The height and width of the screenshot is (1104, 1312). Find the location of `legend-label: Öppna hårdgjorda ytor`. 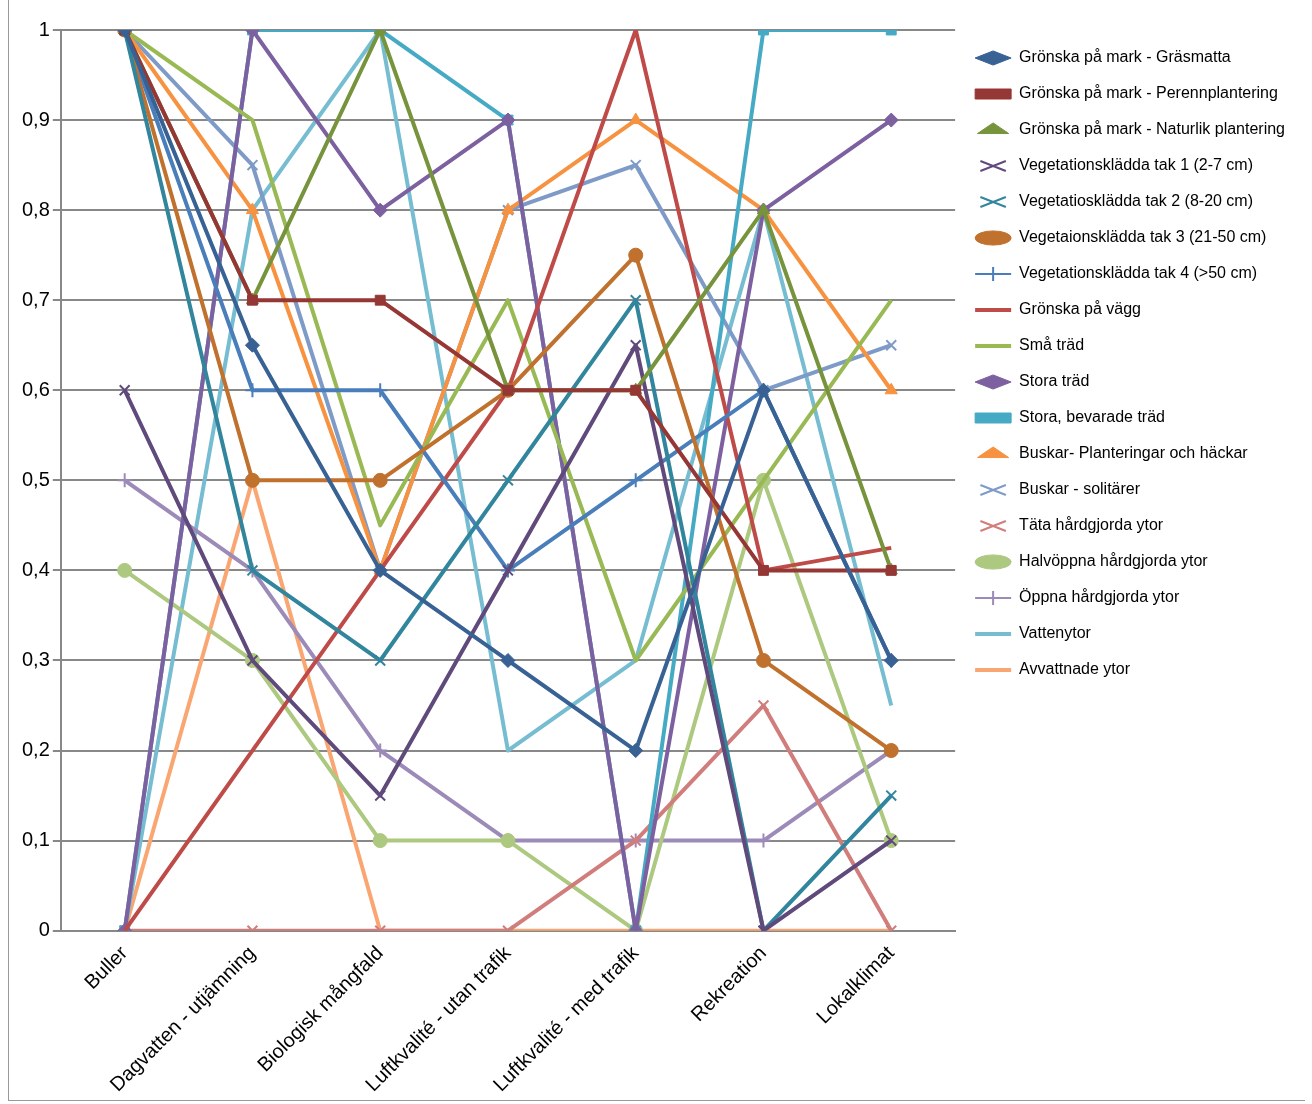

legend-label: Öppna hårdgjorda ytor is located at coordinates (1099, 597).